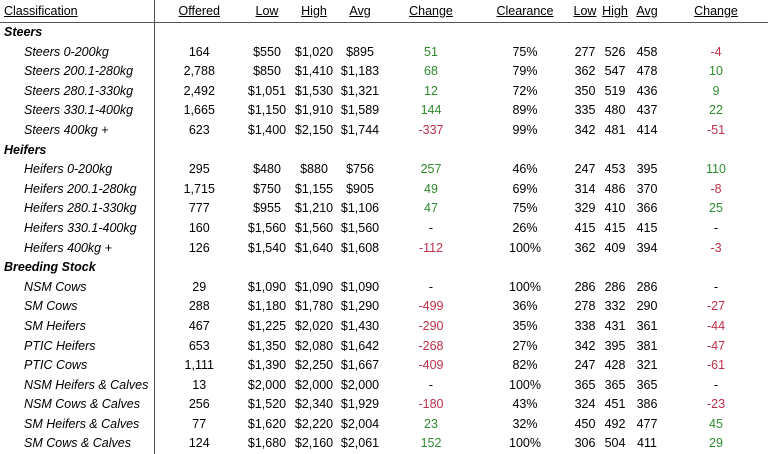 This screenshot has height=454, width=768. Describe the element at coordinates (647, 229) in the screenshot. I see `avg-cpk-cell: 415` at that location.